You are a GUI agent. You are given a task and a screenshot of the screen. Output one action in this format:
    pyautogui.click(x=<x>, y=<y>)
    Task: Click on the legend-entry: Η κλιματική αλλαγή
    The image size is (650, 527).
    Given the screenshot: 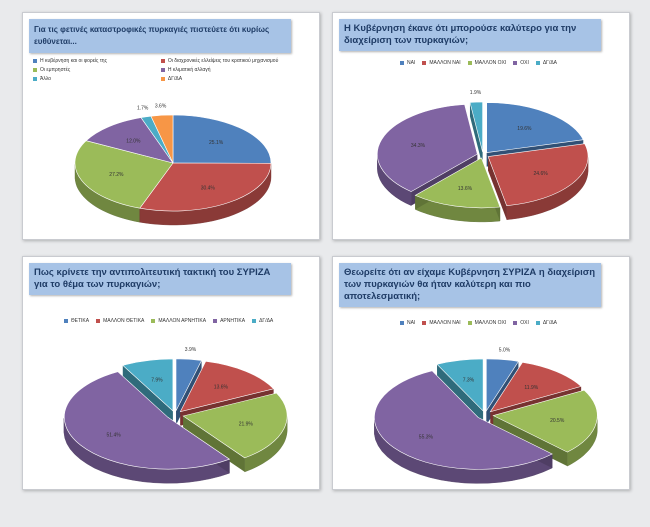 What is the action you would take?
    pyautogui.click(x=224, y=70)
    